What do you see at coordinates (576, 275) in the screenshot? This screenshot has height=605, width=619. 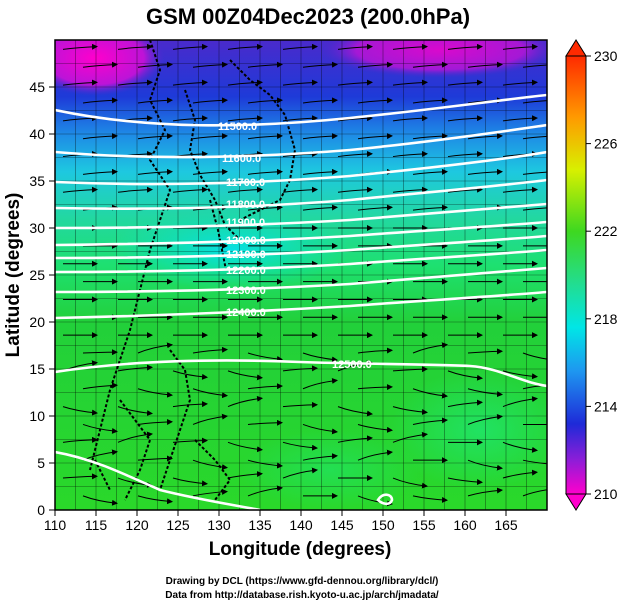 I see `colorbar-gradient` at bounding box center [576, 275].